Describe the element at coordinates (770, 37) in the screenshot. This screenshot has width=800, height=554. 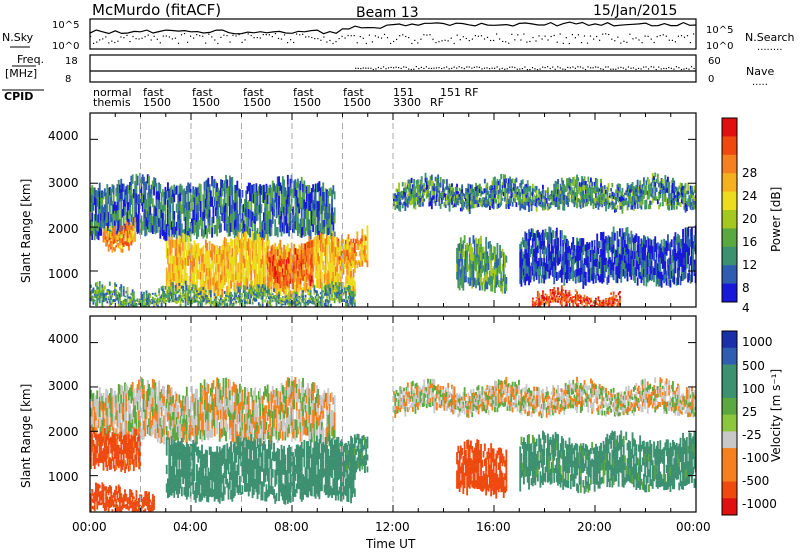
I see `nsearch-label: N.Search` at that location.